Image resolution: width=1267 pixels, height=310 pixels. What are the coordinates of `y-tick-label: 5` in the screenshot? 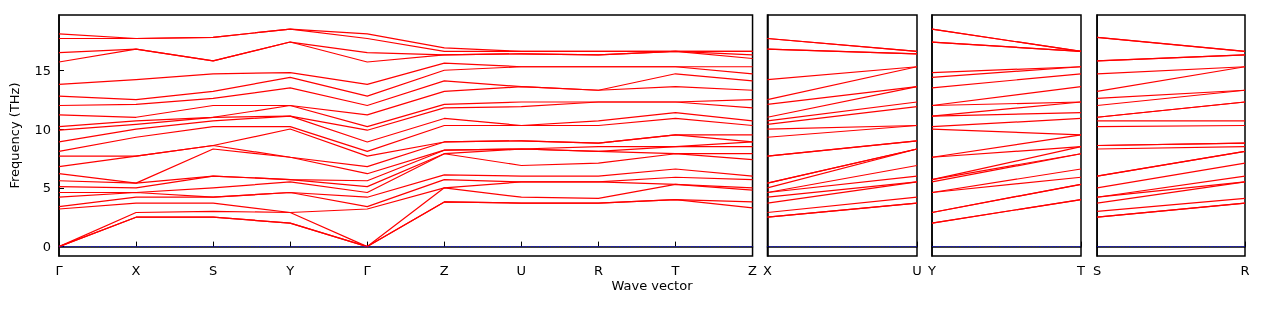 It's located at (46, 188).